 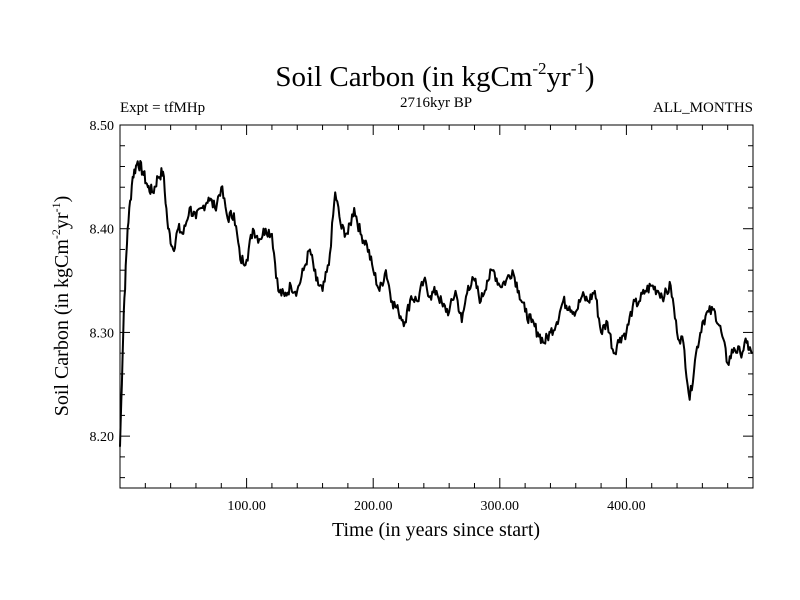 What do you see at coordinates (62, 220) in the screenshot?
I see `y-axis-label-mid: yr` at bounding box center [62, 220].